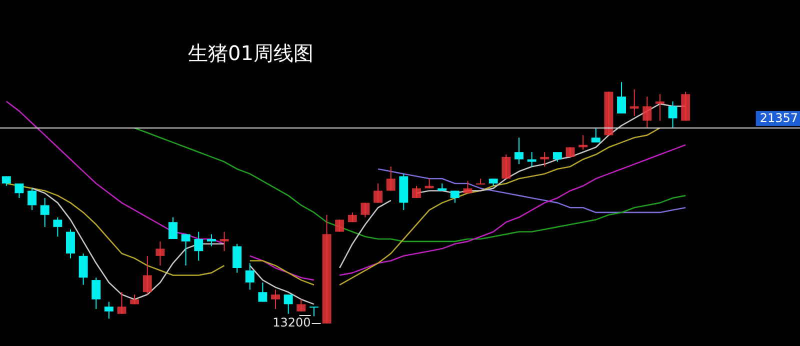  What do you see at coordinates (779, 118) in the screenshot?
I see `text: 21357` at bounding box center [779, 118].